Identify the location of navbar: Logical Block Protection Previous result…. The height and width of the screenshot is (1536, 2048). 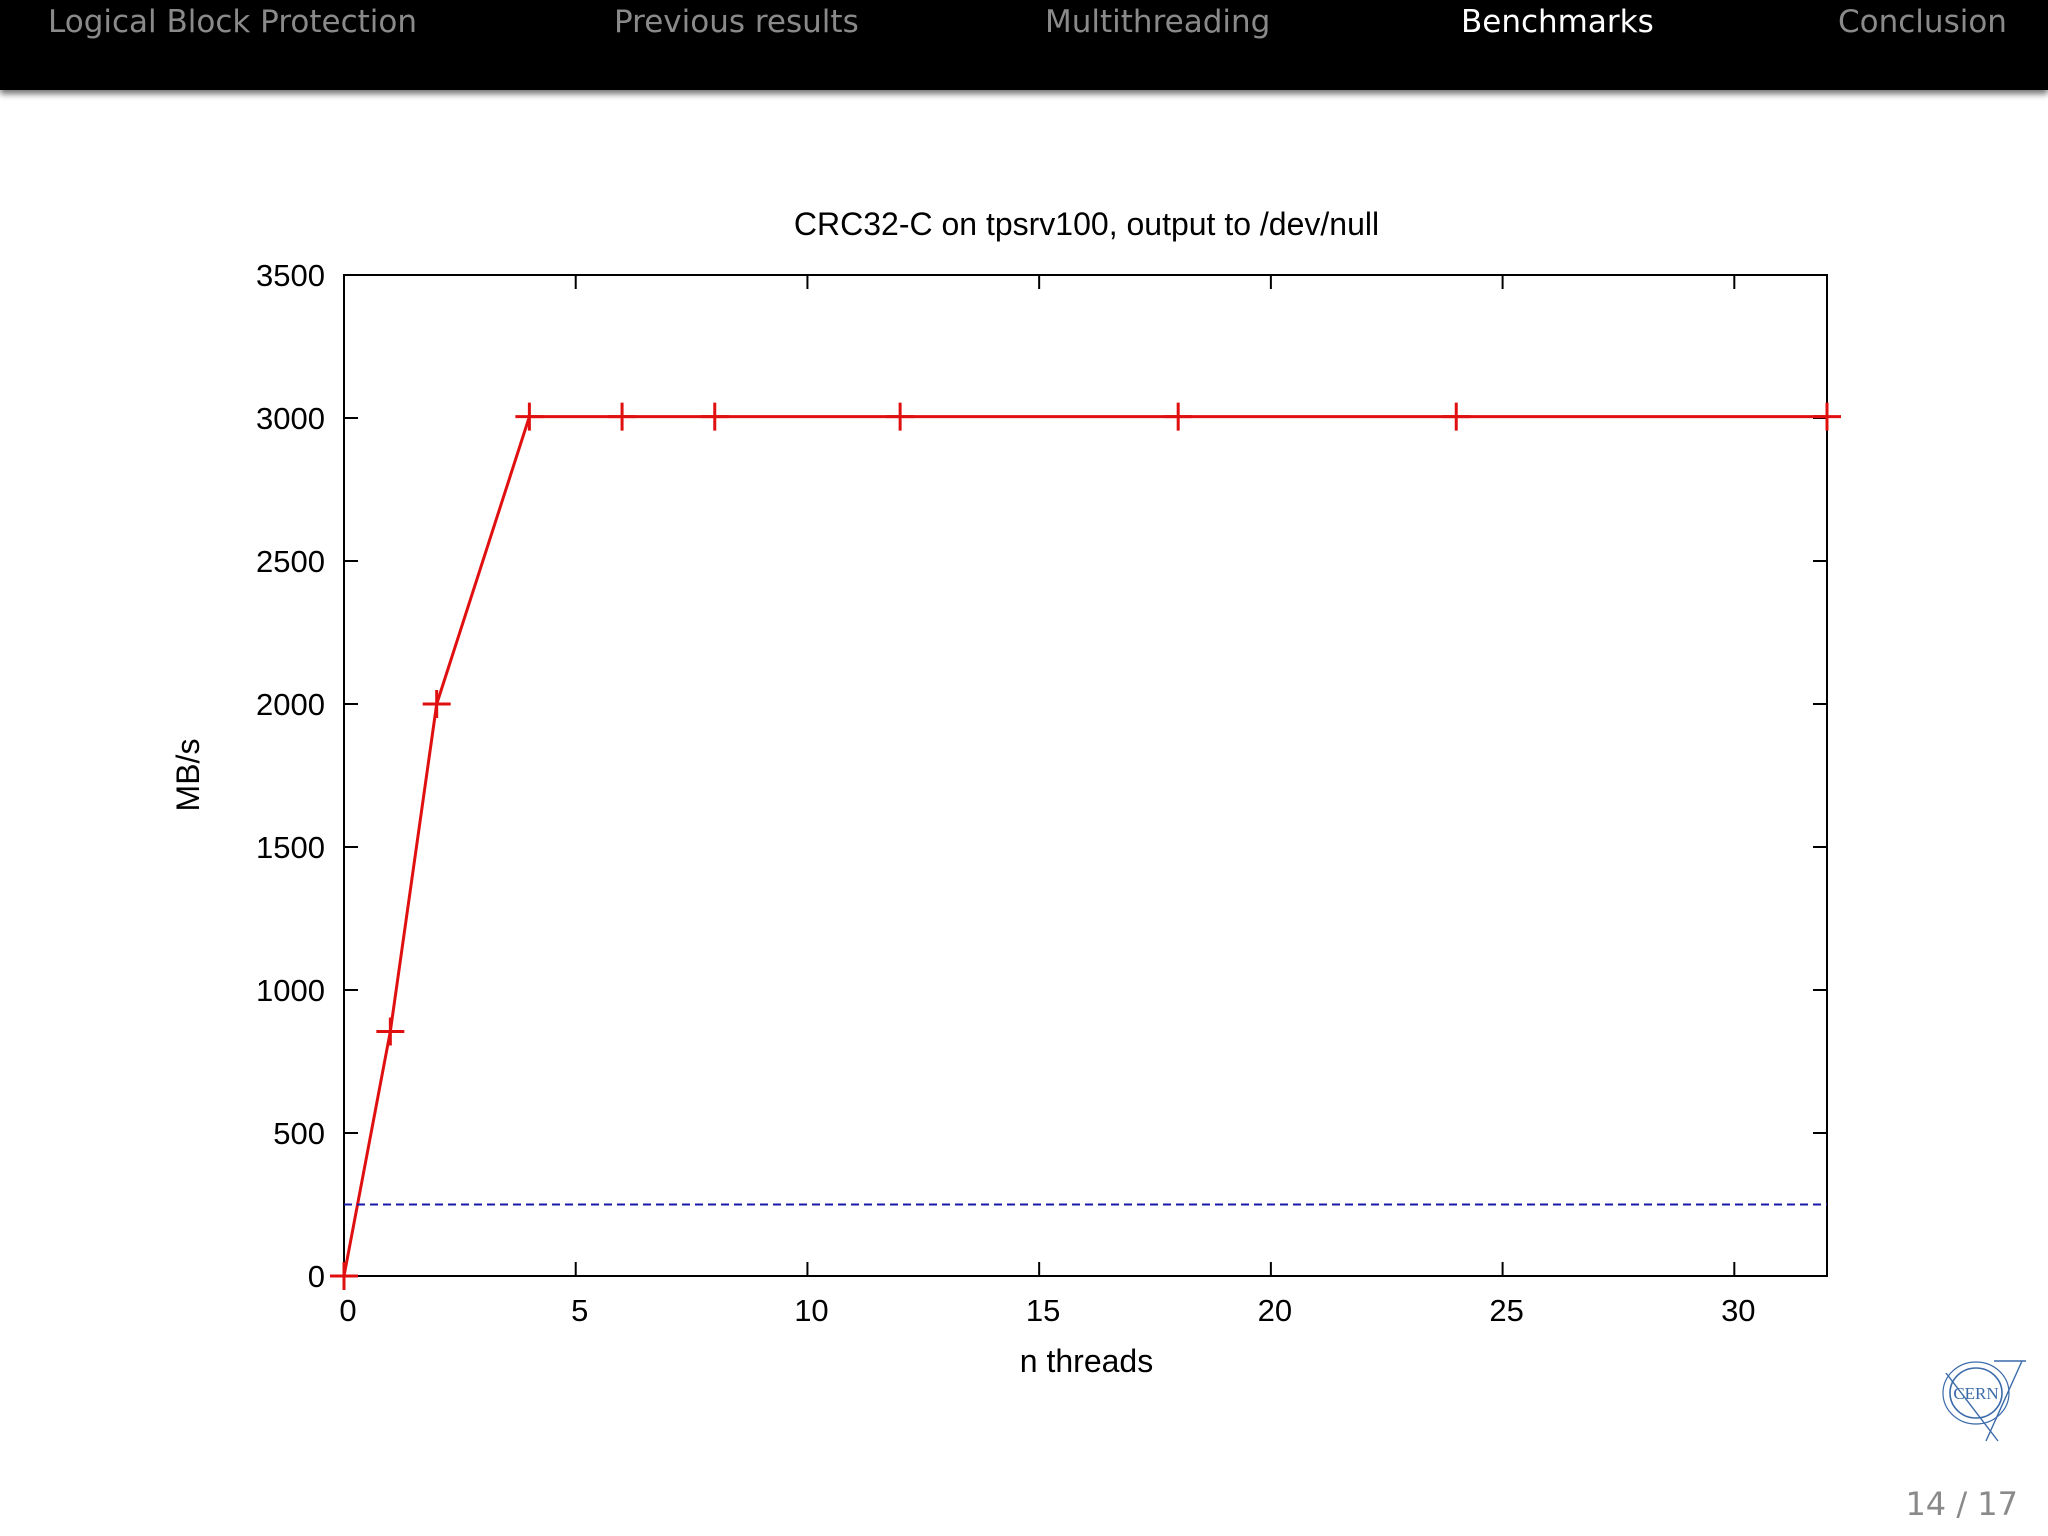
(1024, 45).